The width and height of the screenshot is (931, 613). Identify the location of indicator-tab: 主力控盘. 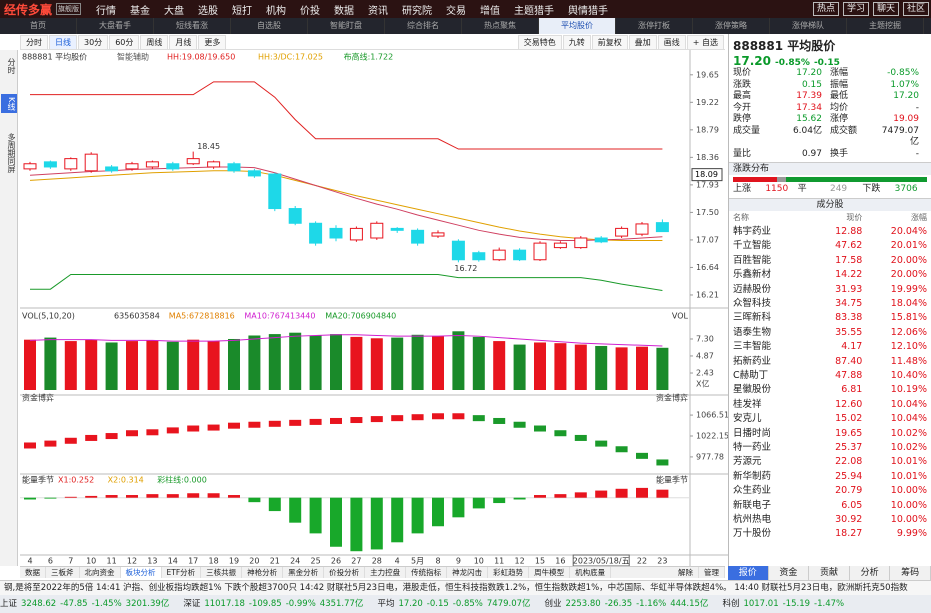
(386, 572).